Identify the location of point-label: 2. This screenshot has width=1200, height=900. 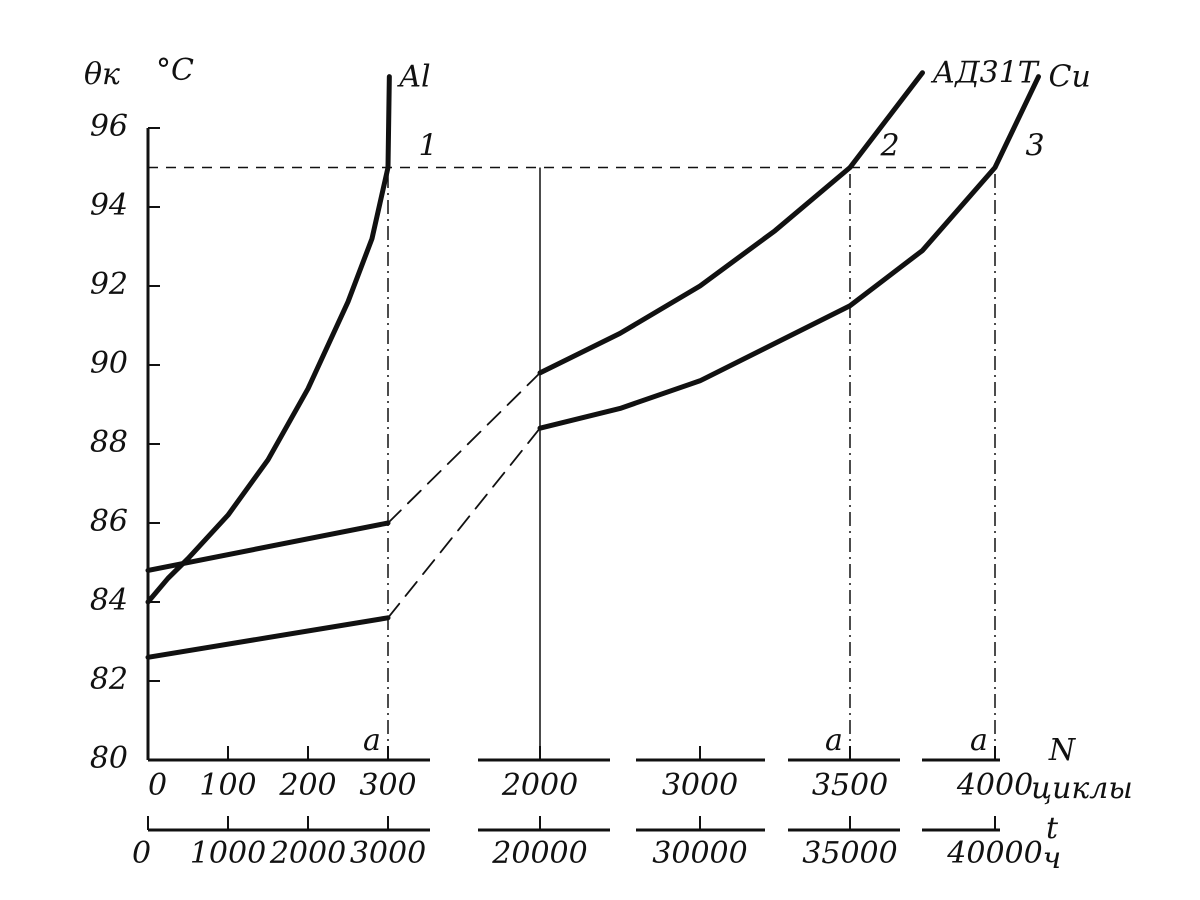
(889, 146).